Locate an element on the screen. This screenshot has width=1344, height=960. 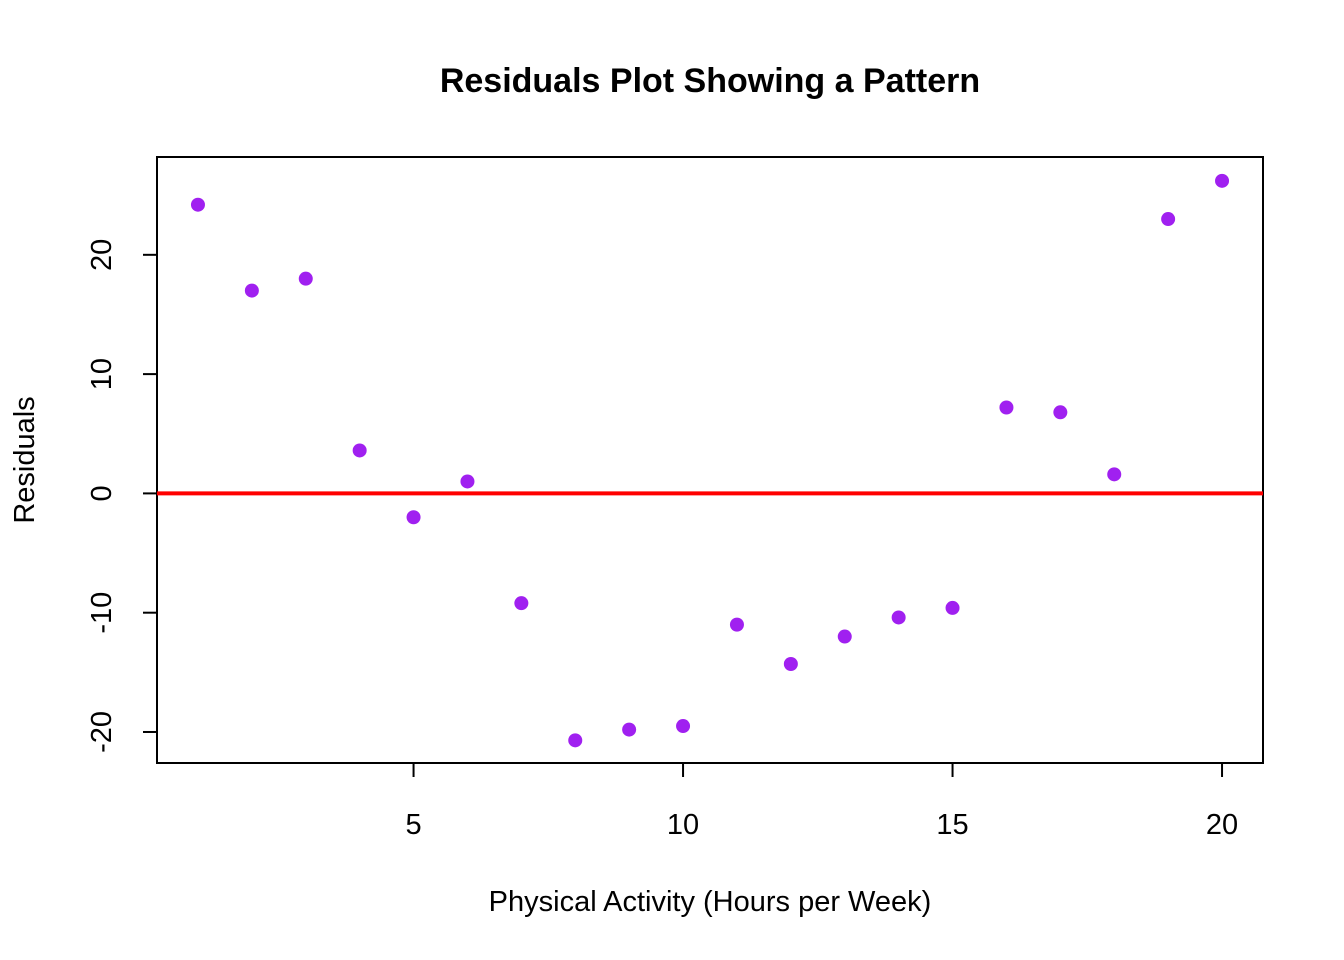
x-tick-label: 5 is located at coordinates (413, 825).